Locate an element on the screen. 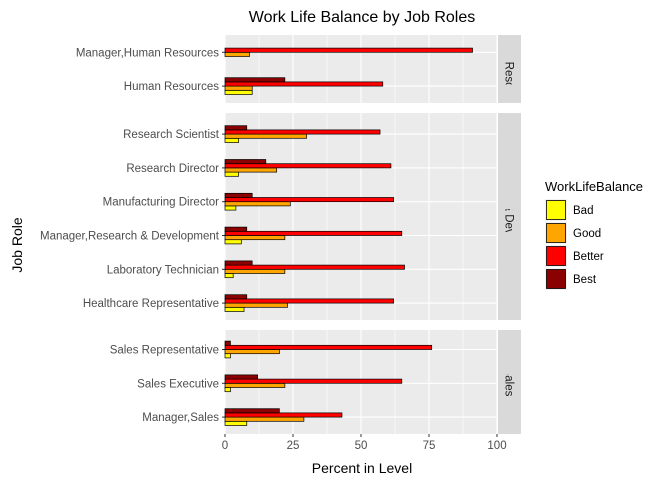  legend-title: WorkLifeBalance is located at coordinates (594, 186).